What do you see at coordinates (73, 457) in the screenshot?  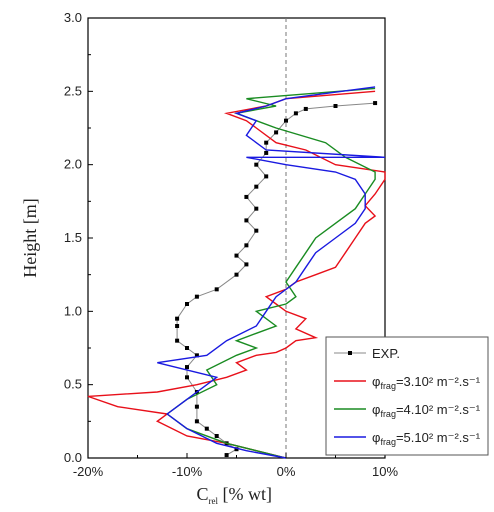 I see `y-tick-label: 0.0` at bounding box center [73, 457].